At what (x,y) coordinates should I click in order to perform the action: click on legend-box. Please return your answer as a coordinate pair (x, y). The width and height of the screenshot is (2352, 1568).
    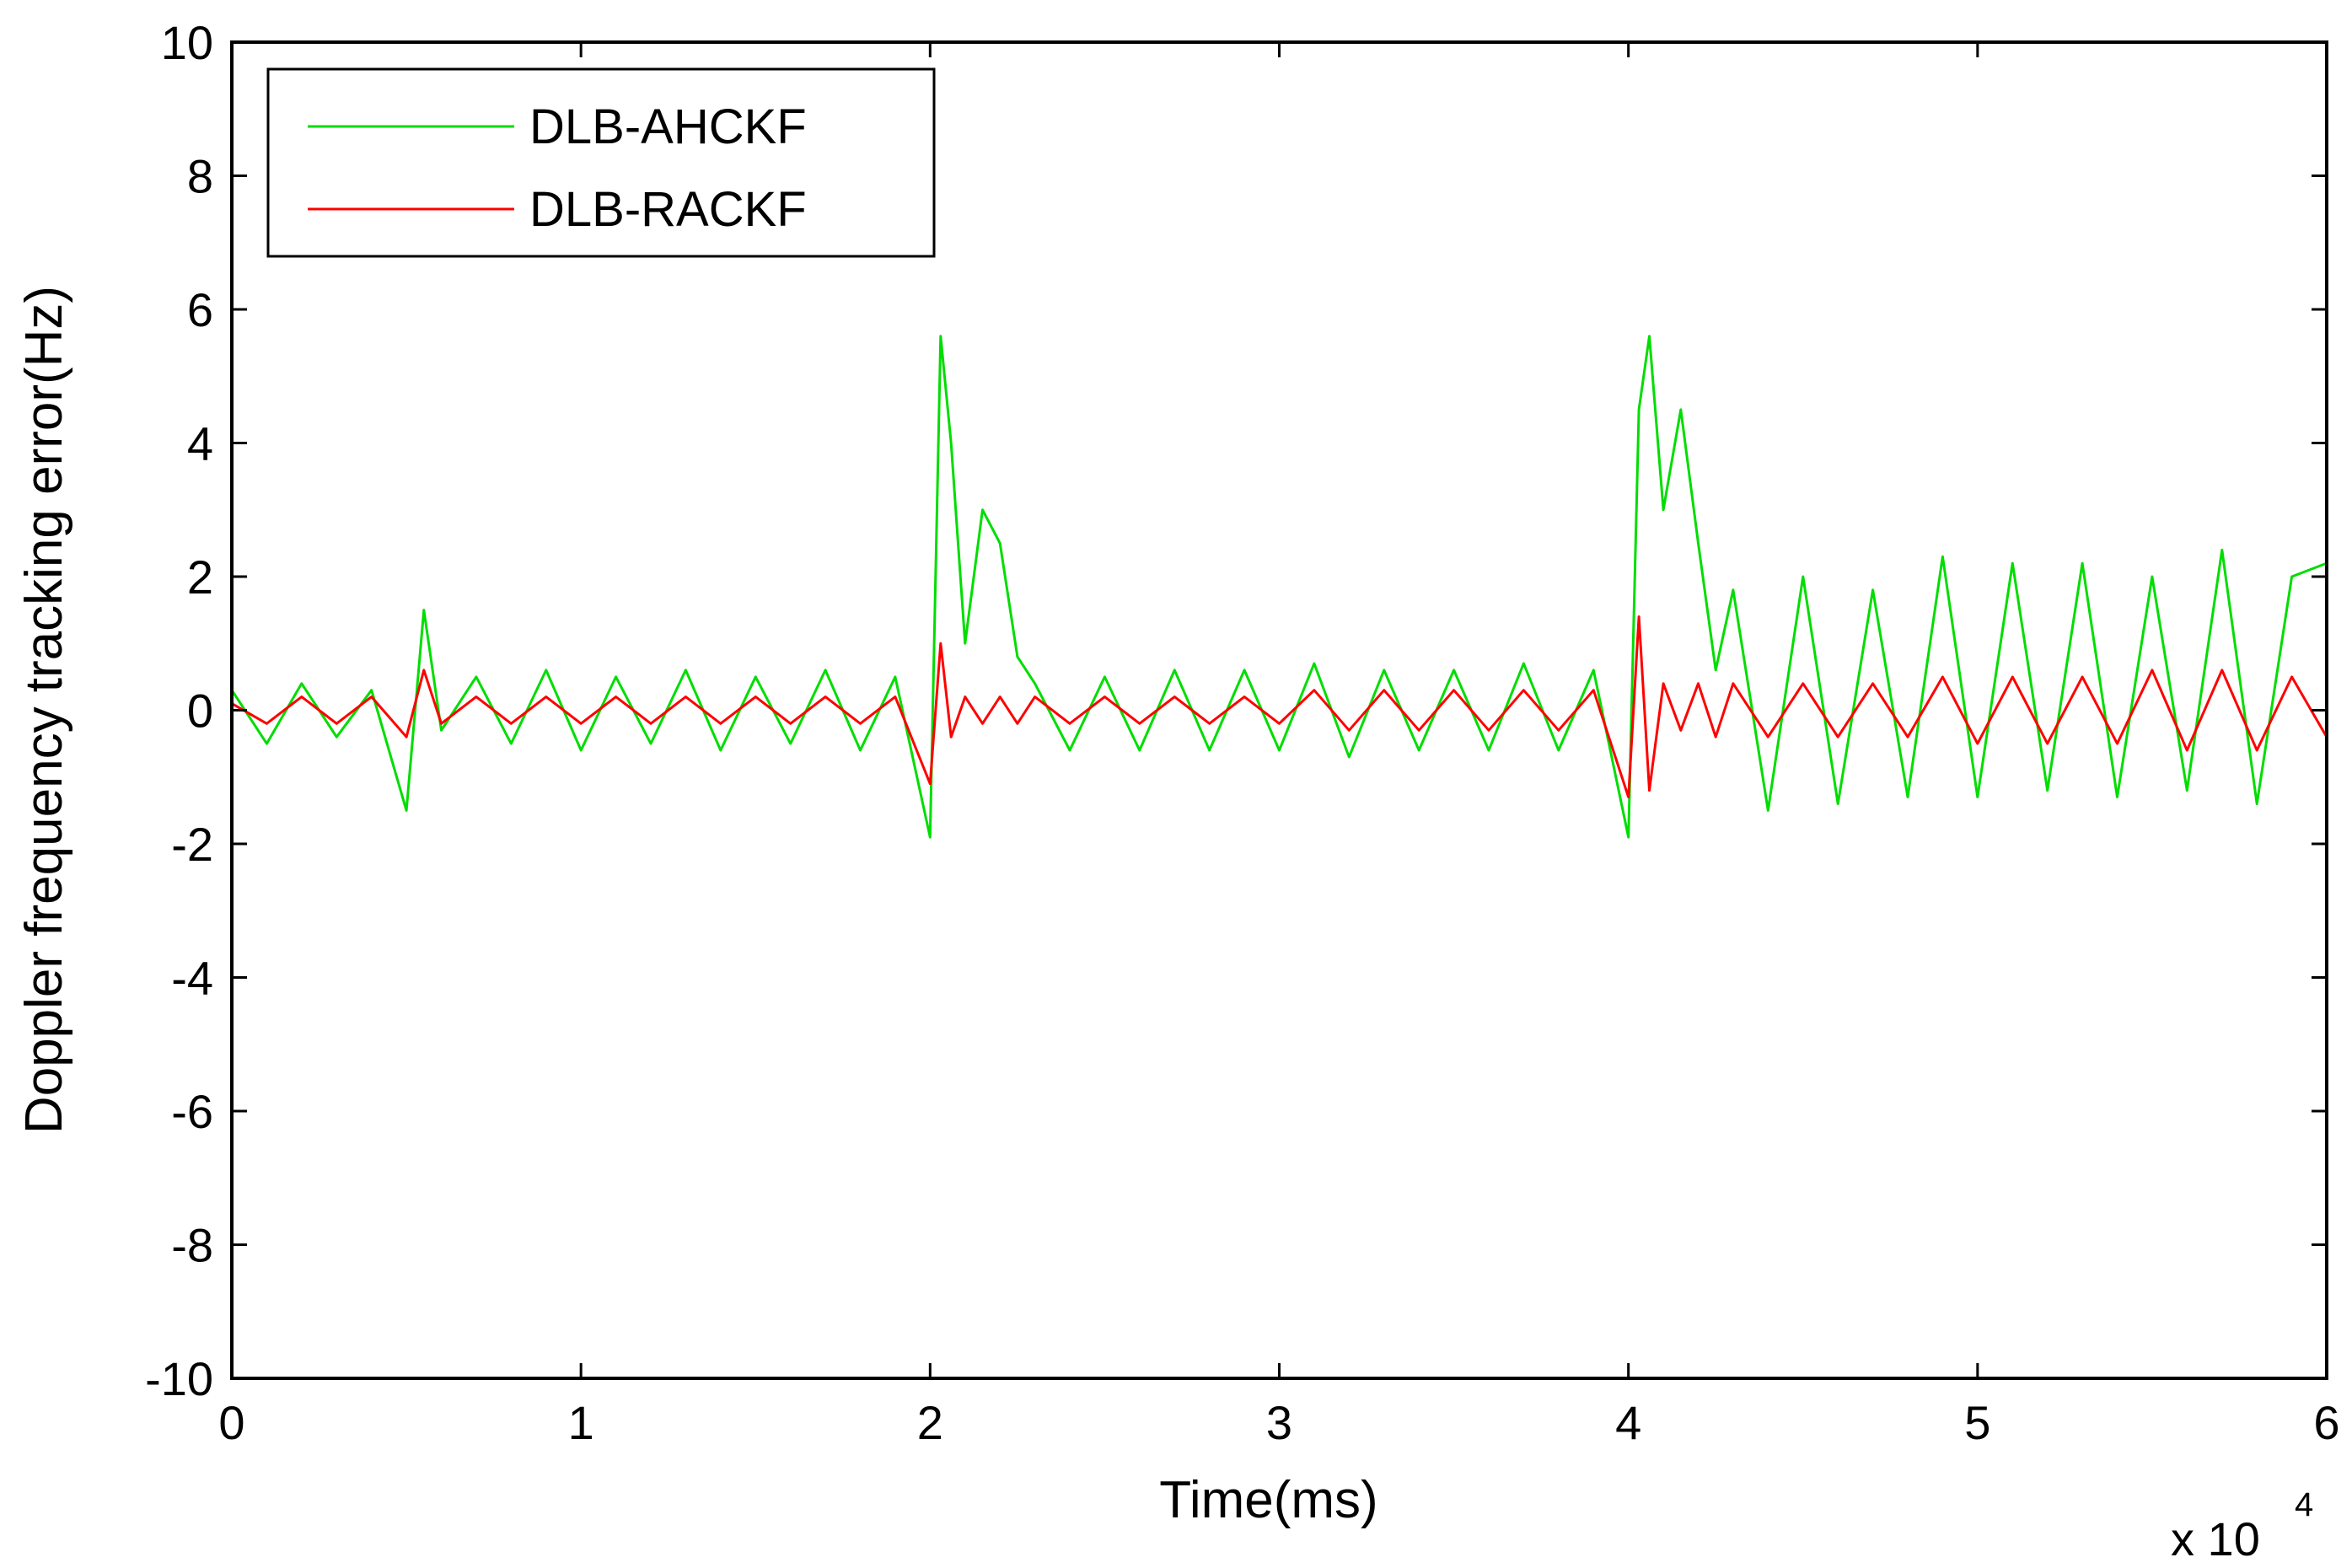
    Looking at the image, I should click on (601, 162).